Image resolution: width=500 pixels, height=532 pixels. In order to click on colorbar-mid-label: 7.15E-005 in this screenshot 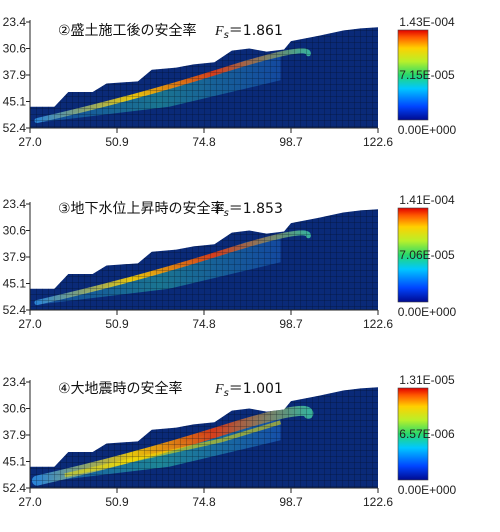, I will do `click(427, 75)`.